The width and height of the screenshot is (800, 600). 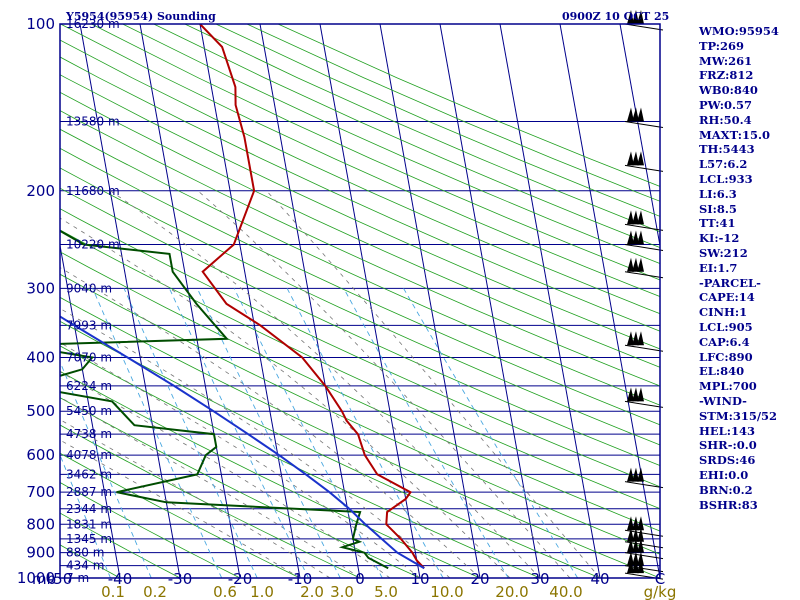 I want to click on index-item: EHI:0.0, so click(x=724, y=474).